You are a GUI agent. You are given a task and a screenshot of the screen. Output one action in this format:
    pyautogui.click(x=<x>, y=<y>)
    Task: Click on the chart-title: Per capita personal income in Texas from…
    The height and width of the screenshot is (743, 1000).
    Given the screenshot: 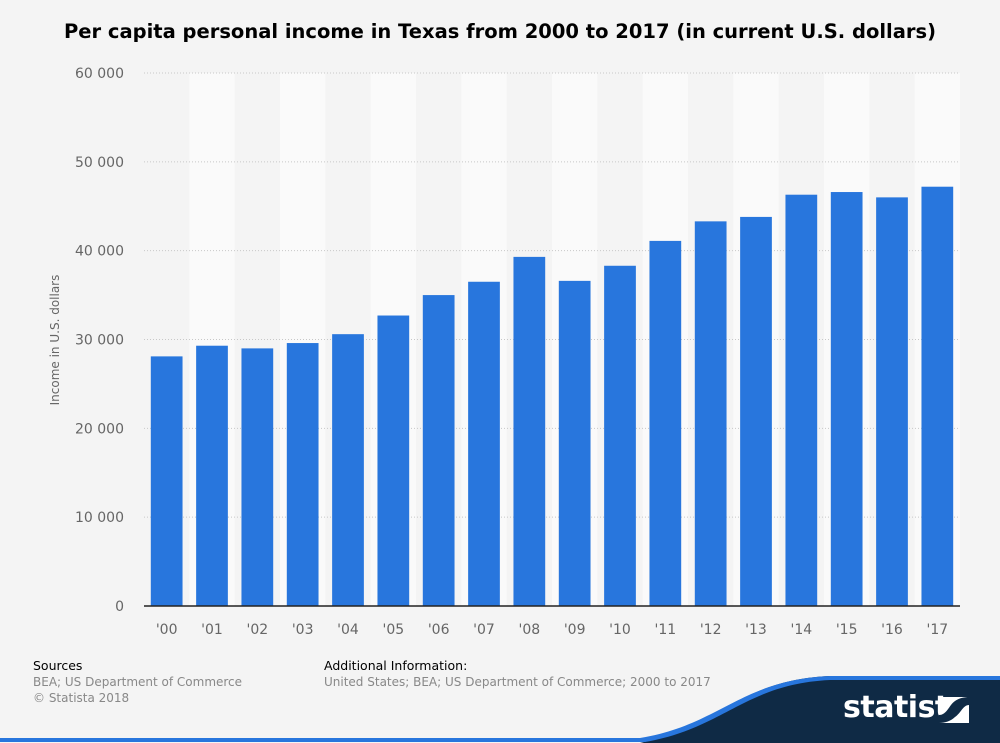 What is the action you would take?
    pyautogui.click(x=500, y=31)
    